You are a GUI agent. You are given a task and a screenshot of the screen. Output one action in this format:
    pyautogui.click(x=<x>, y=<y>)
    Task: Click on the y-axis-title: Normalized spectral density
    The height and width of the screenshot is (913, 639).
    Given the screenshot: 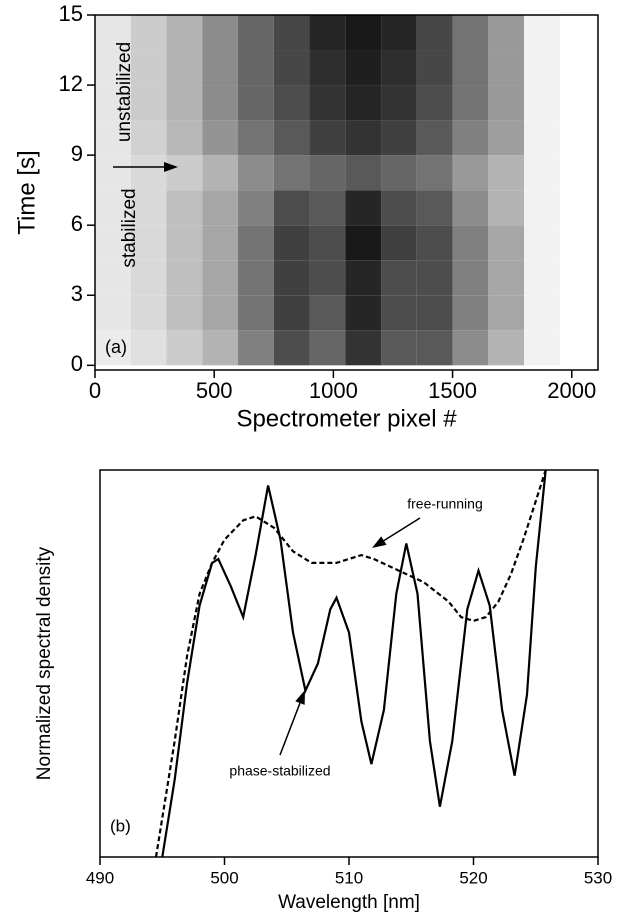 What is the action you would take?
    pyautogui.click(x=44, y=663)
    